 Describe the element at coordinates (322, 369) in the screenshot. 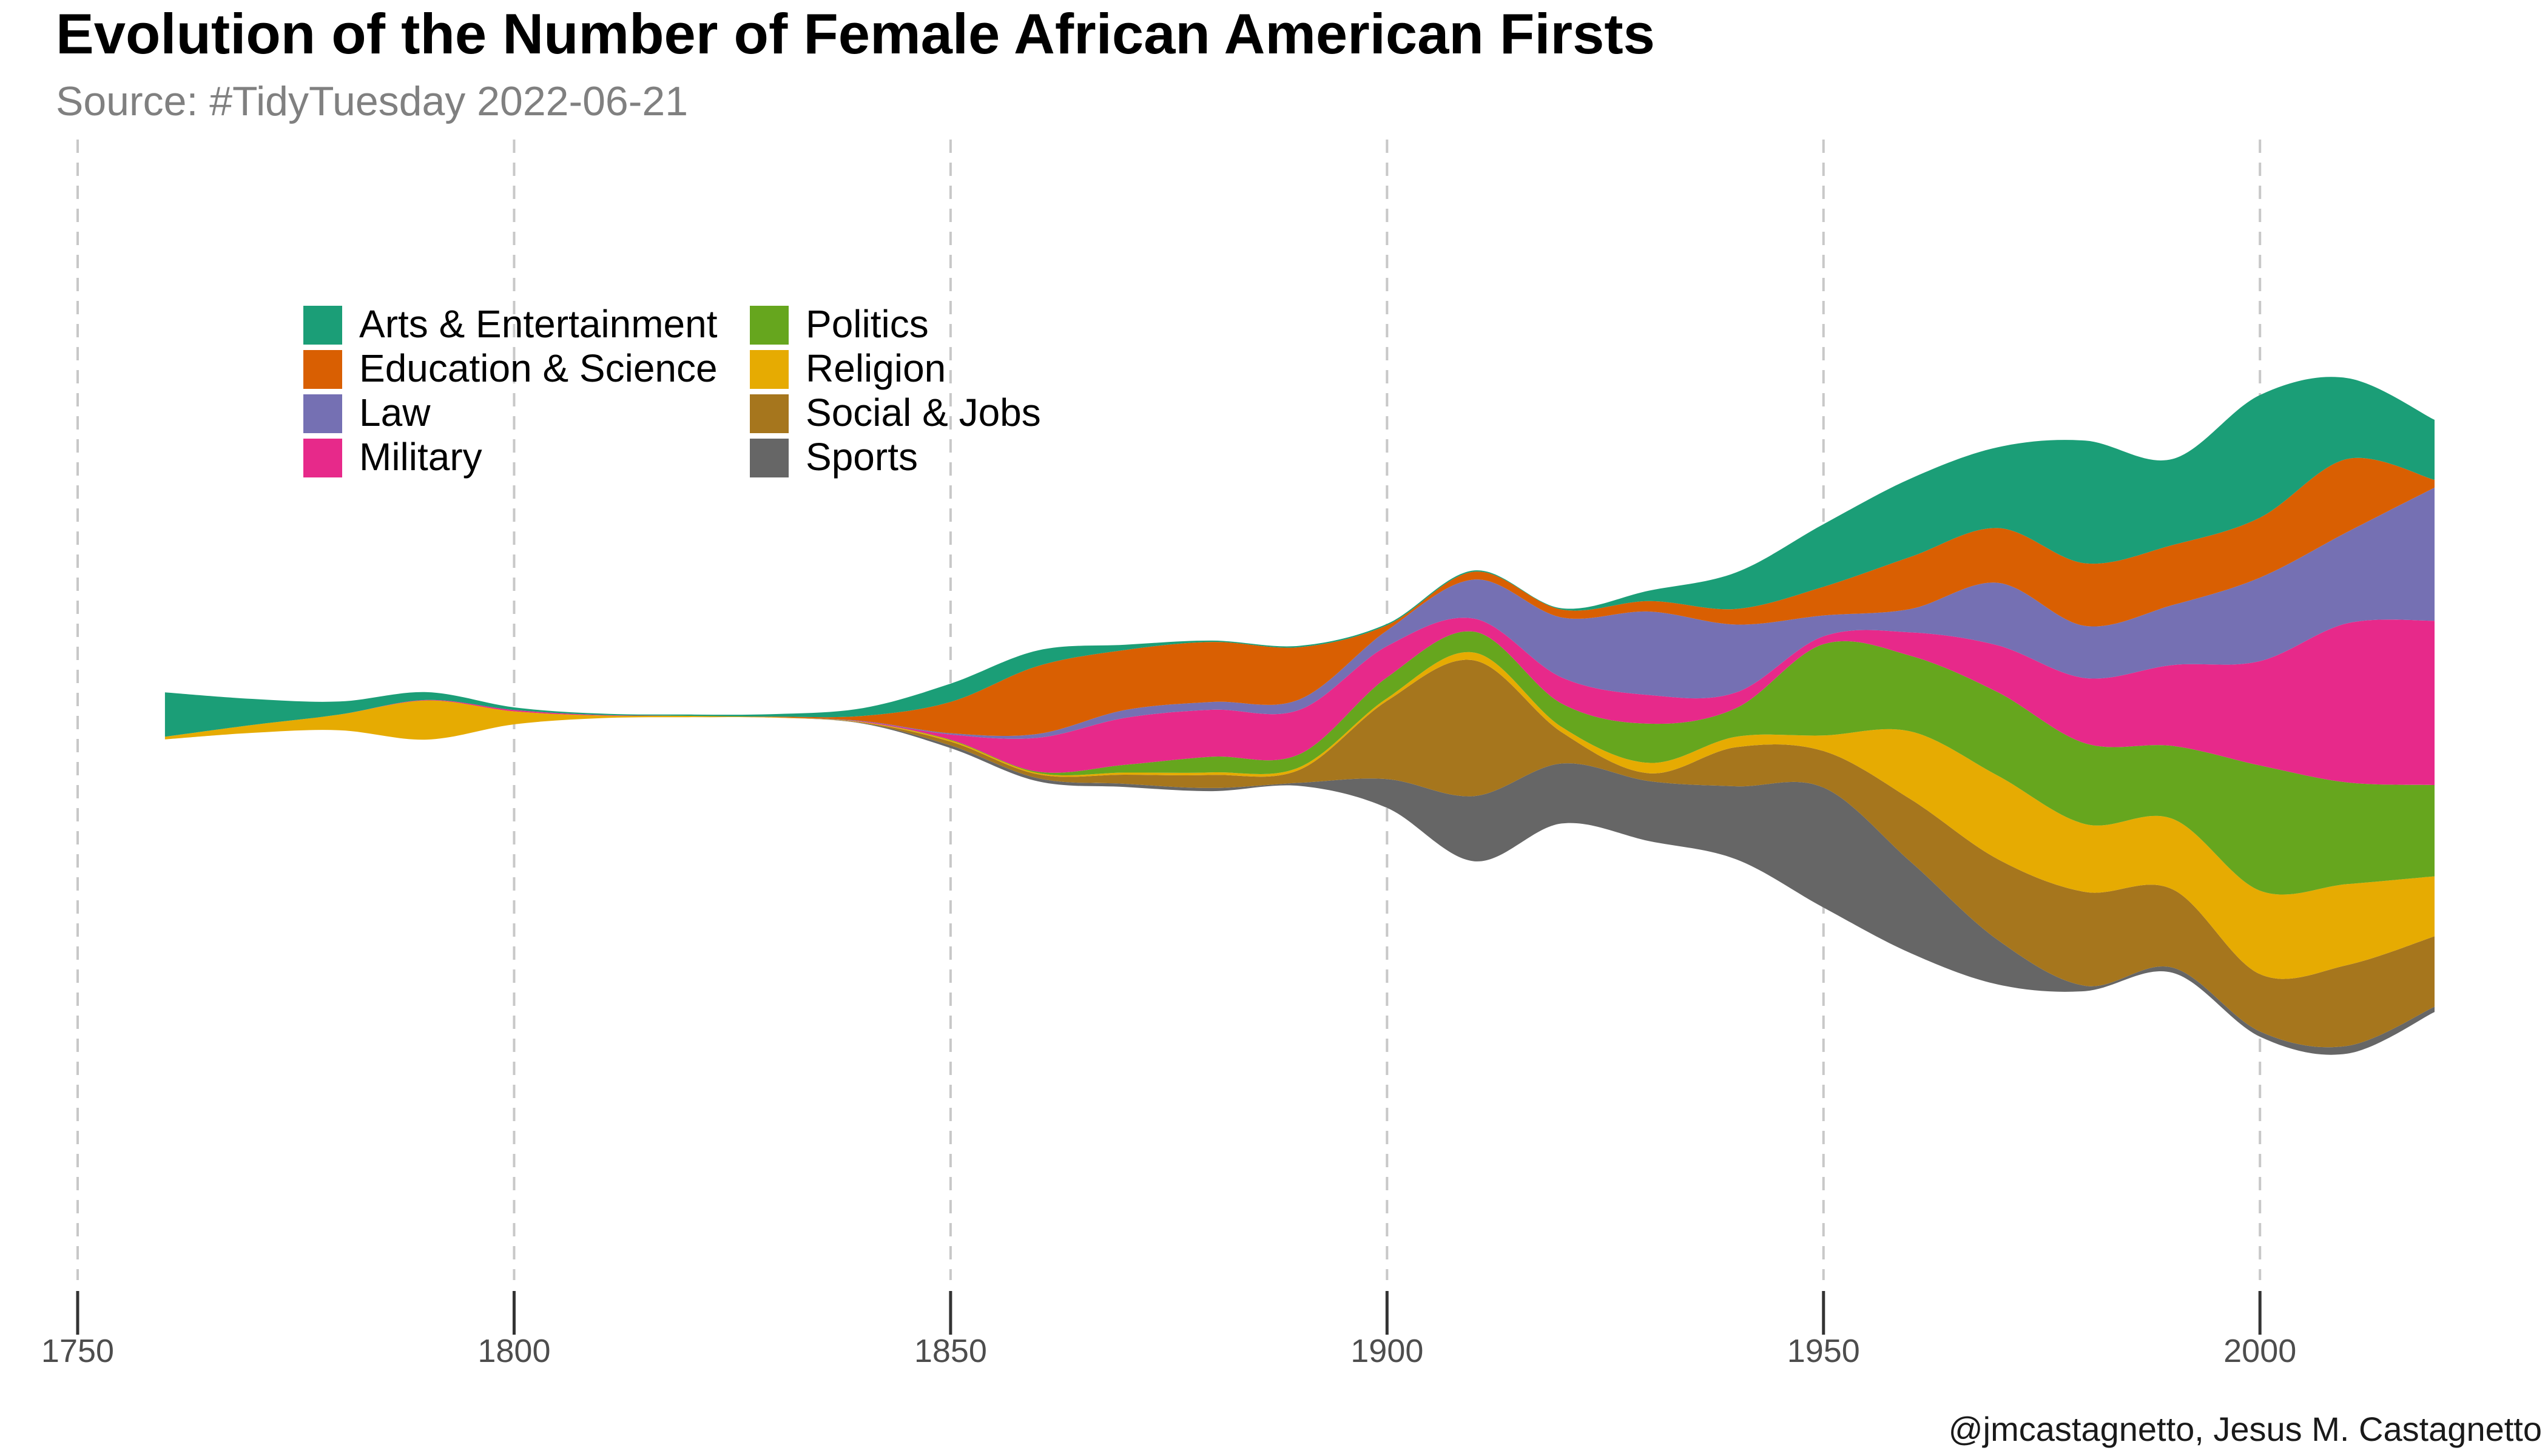

I see `legend-key-education-science` at that location.